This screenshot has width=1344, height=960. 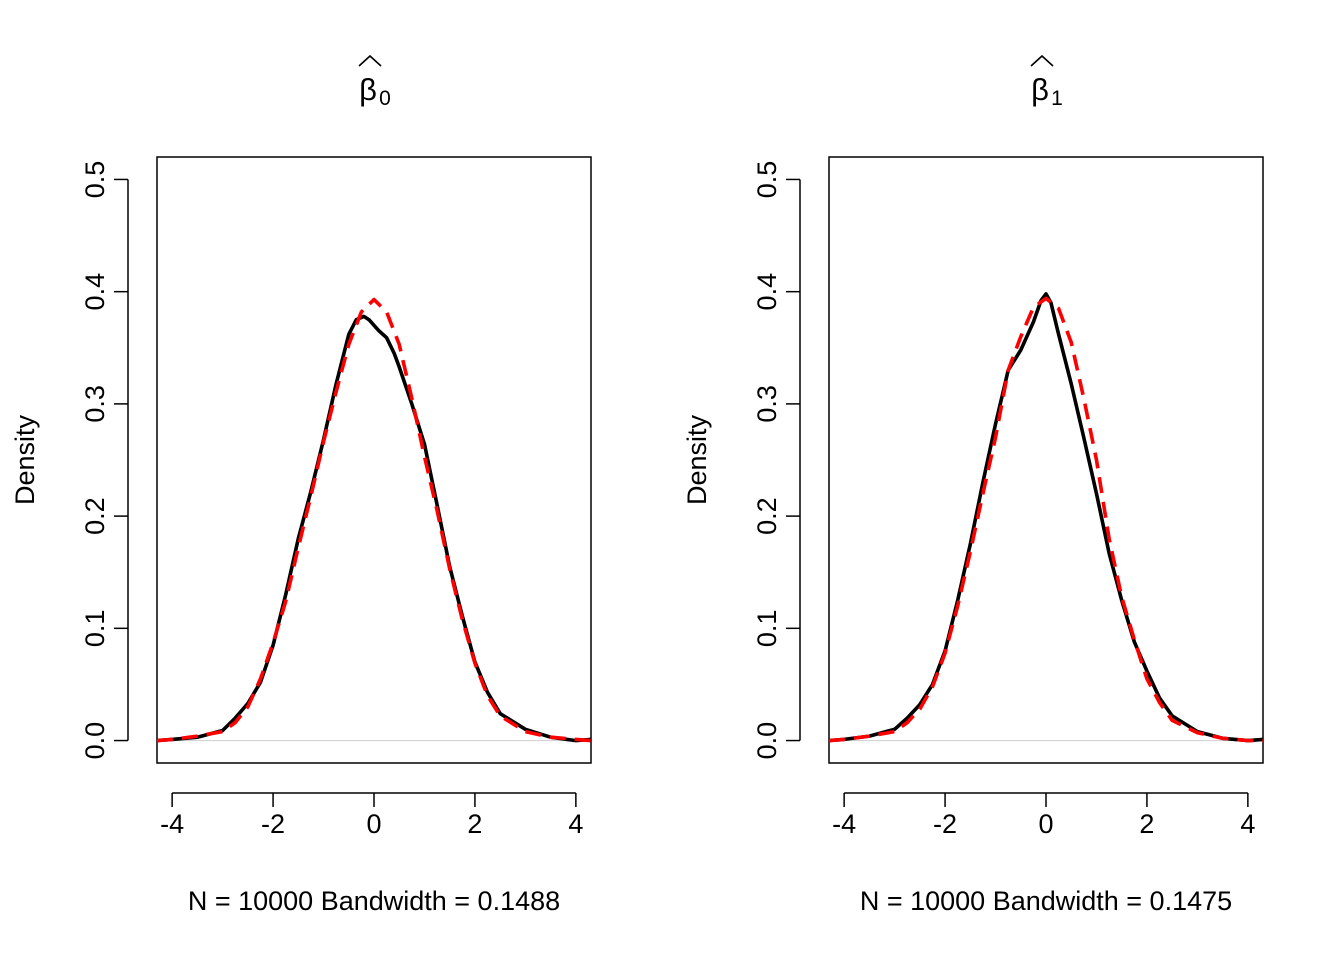 What do you see at coordinates (385, 98) in the screenshot?
I see `title-subscript: 0` at bounding box center [385, 98].